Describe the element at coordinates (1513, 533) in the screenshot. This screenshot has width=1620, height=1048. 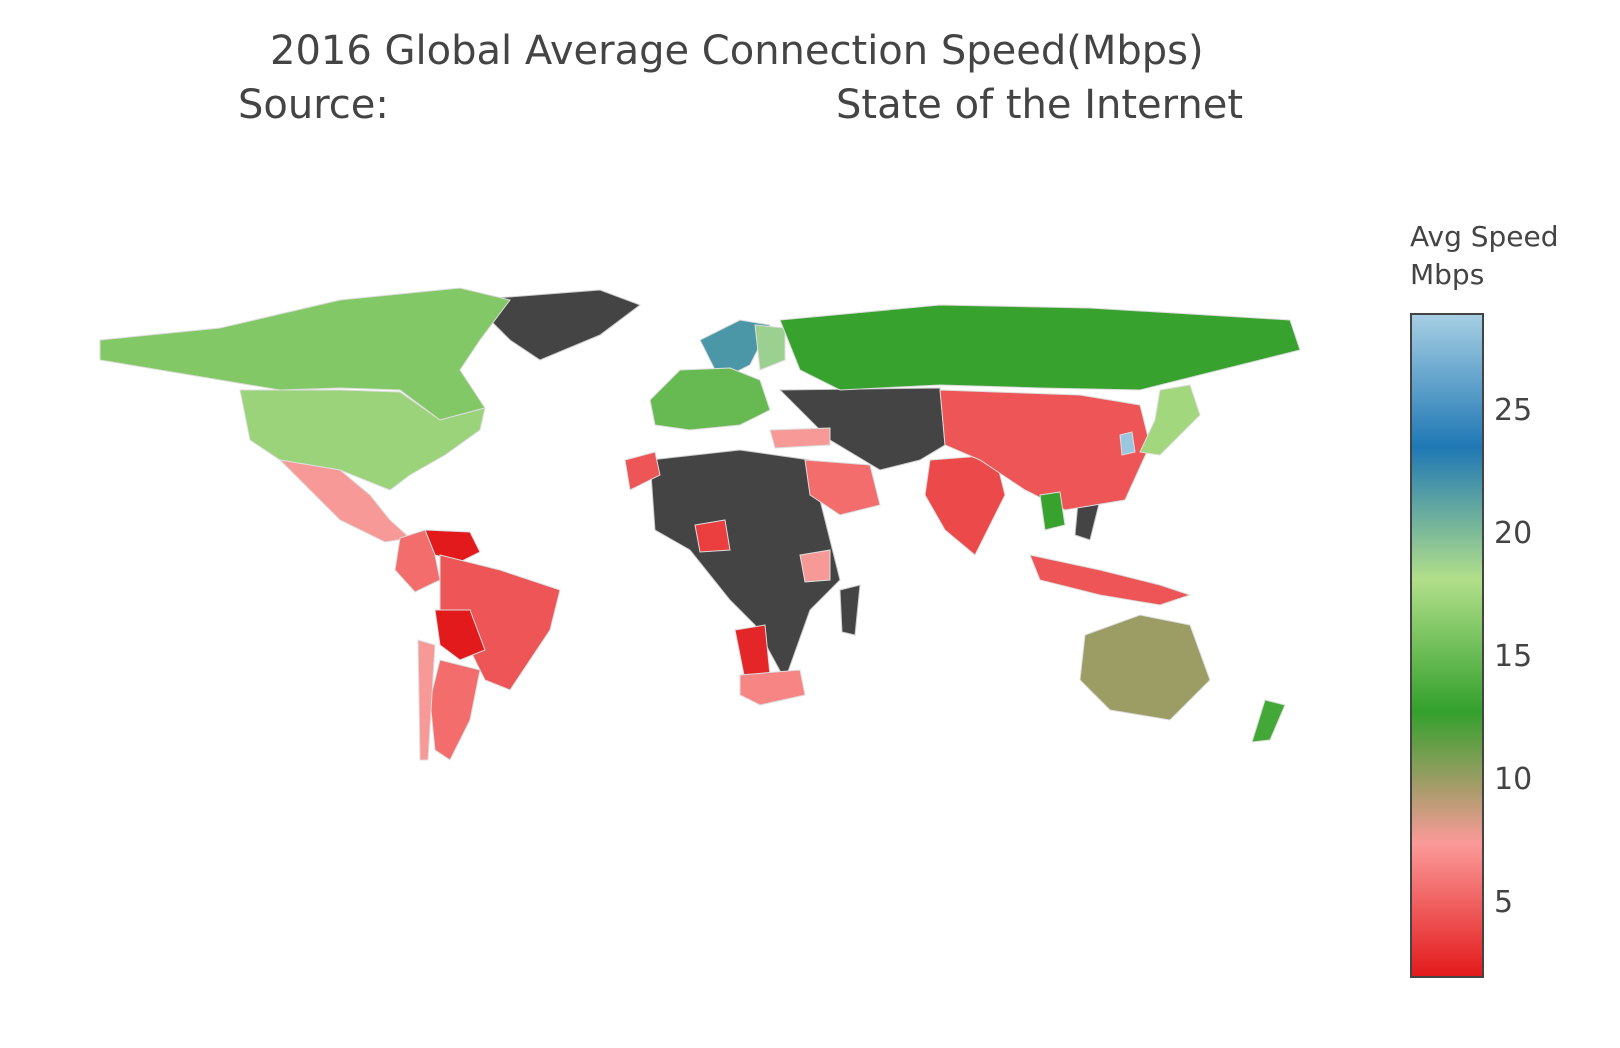
I see `colorbar-tick-20: 20` at that location.